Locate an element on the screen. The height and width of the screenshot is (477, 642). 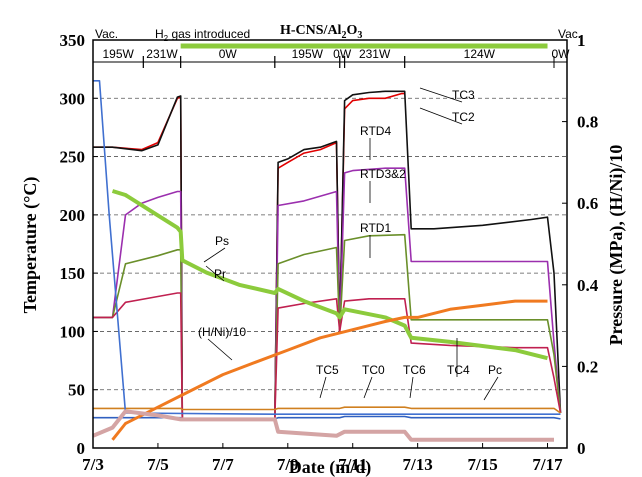
annotation-label: TC0 is located at coordinates (373, 370).